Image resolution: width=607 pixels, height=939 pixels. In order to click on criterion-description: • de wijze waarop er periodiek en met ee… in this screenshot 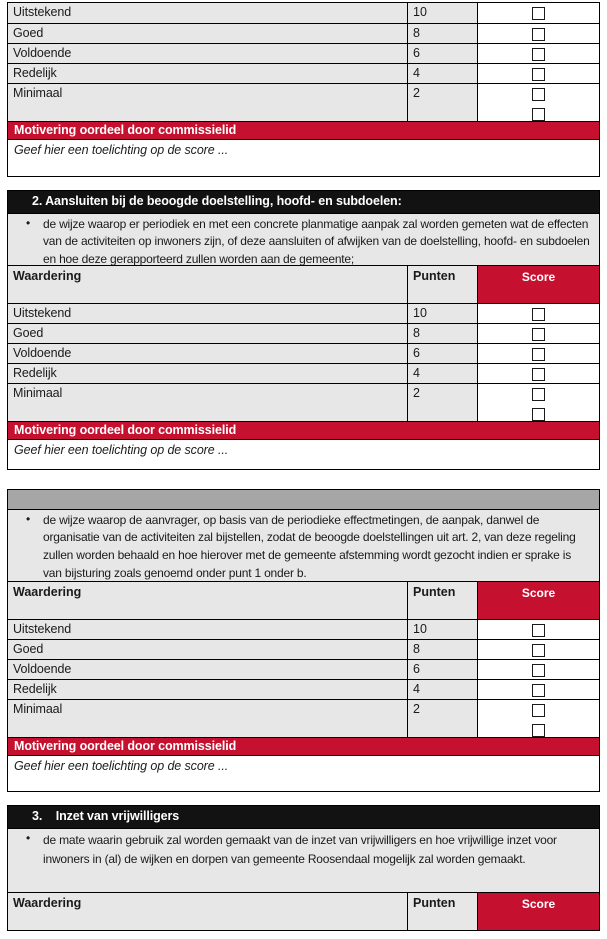, I will do `click(303, 238)`.